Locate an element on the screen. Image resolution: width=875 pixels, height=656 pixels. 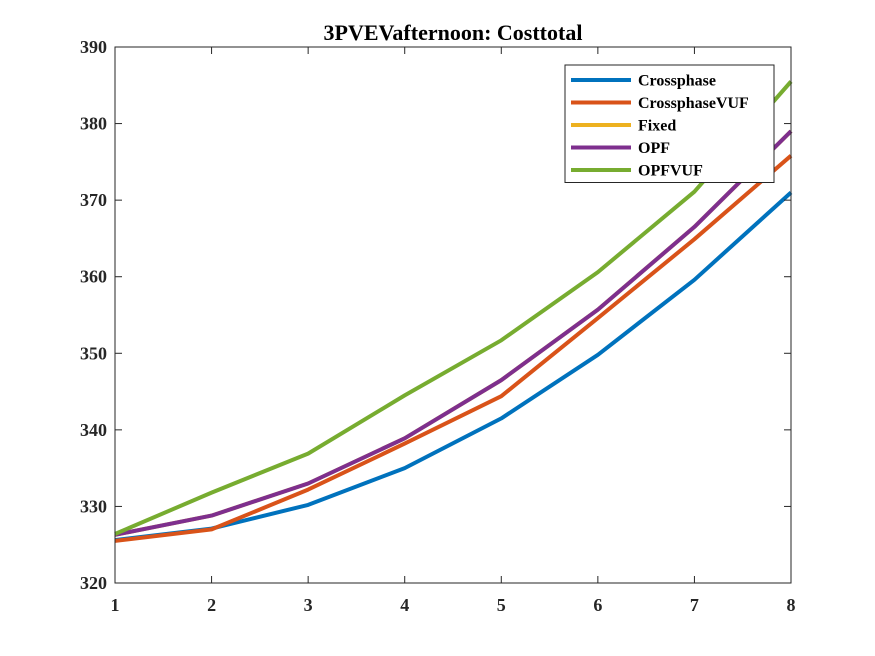
chart-title: 3PVEVafternoon: Costtotal is located at coordinates (453, 32).